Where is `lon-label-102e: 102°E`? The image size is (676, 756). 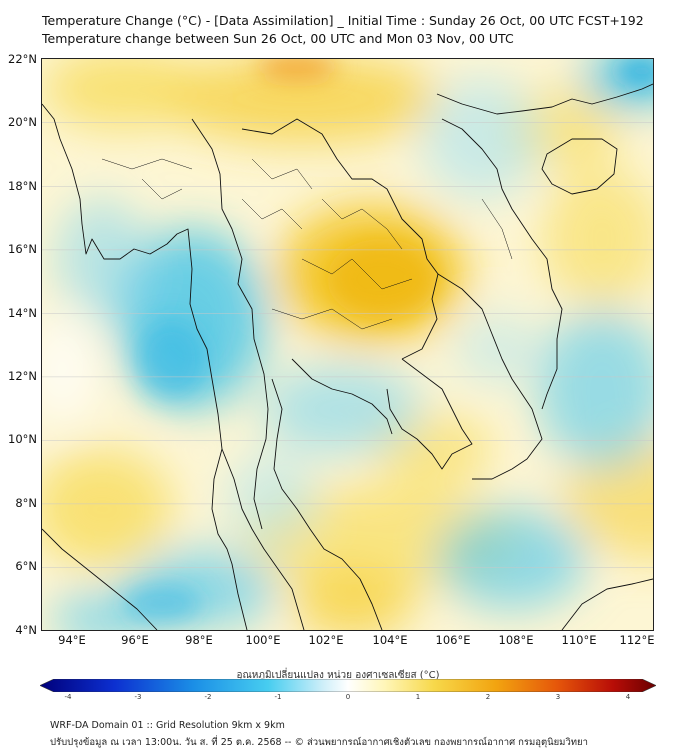
lon-label-102e: 102°E is located at coordinates (326, 640).